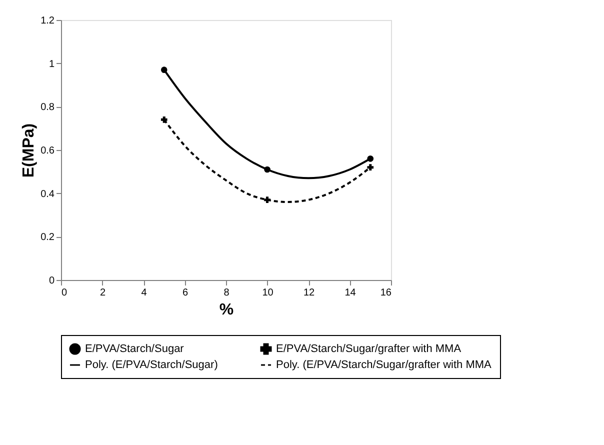  Describe the element at coordinates (309, 293) in the screenshot. I see `x-tick-label: 12` at that location.